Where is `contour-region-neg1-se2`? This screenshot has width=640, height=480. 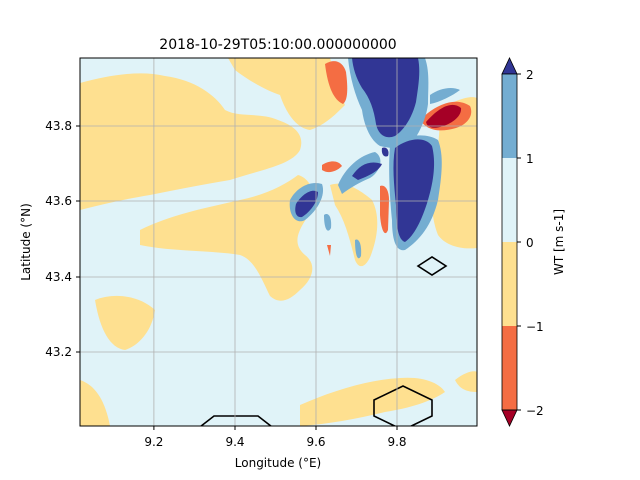
contour-region-neg1-se2 is located at coordinates (466, 381).